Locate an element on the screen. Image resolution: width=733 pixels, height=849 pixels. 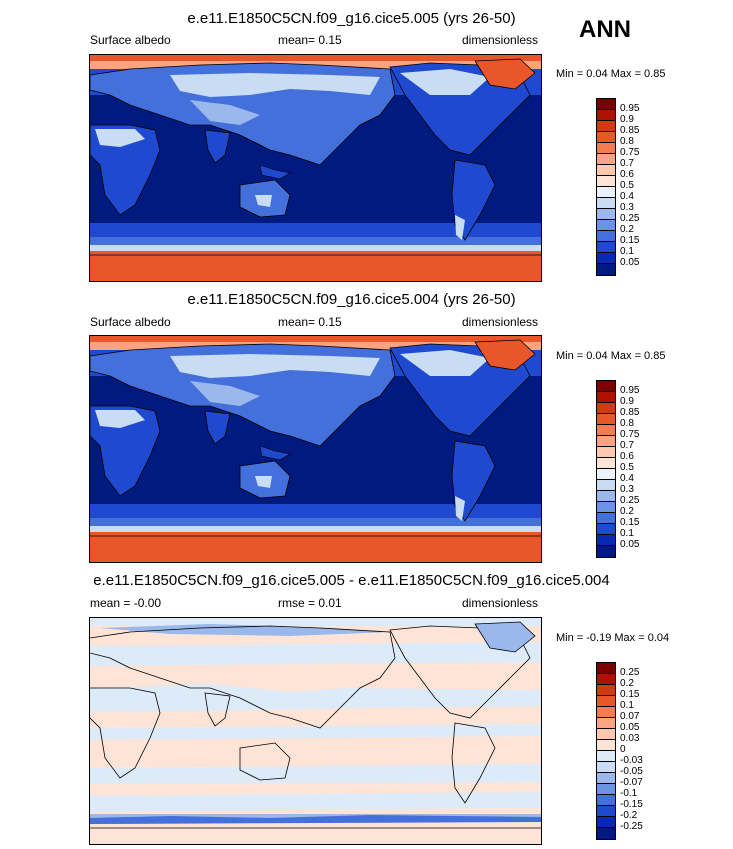
panel-1-variable-label: Surface albedo is located at coordinates (130, 40).